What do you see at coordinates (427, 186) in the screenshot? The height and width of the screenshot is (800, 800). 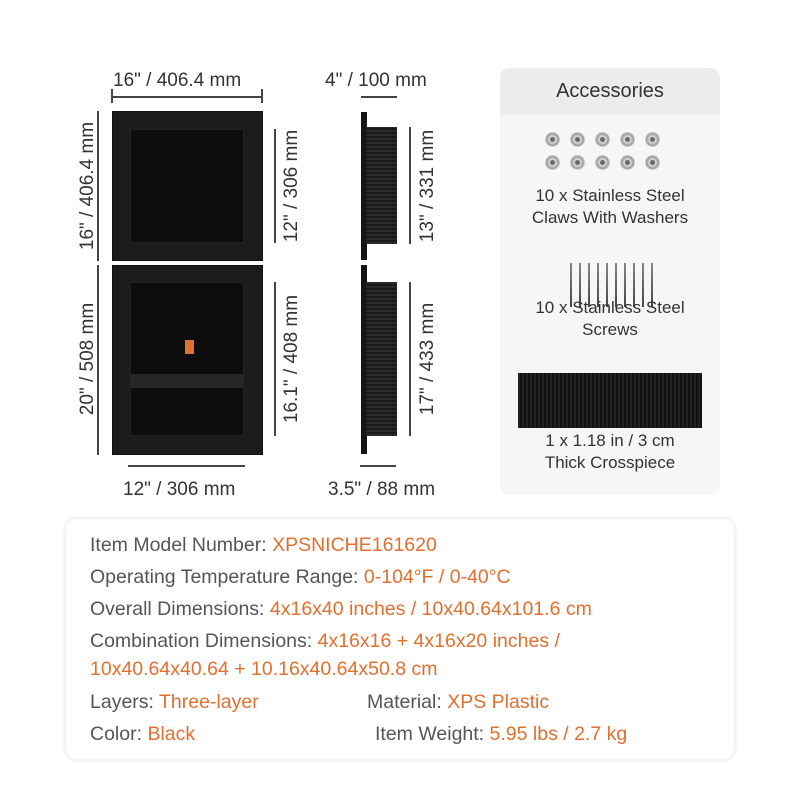 I see `side-upper-height-label: 13" / 331 mm` at bounding box center [427, 186].